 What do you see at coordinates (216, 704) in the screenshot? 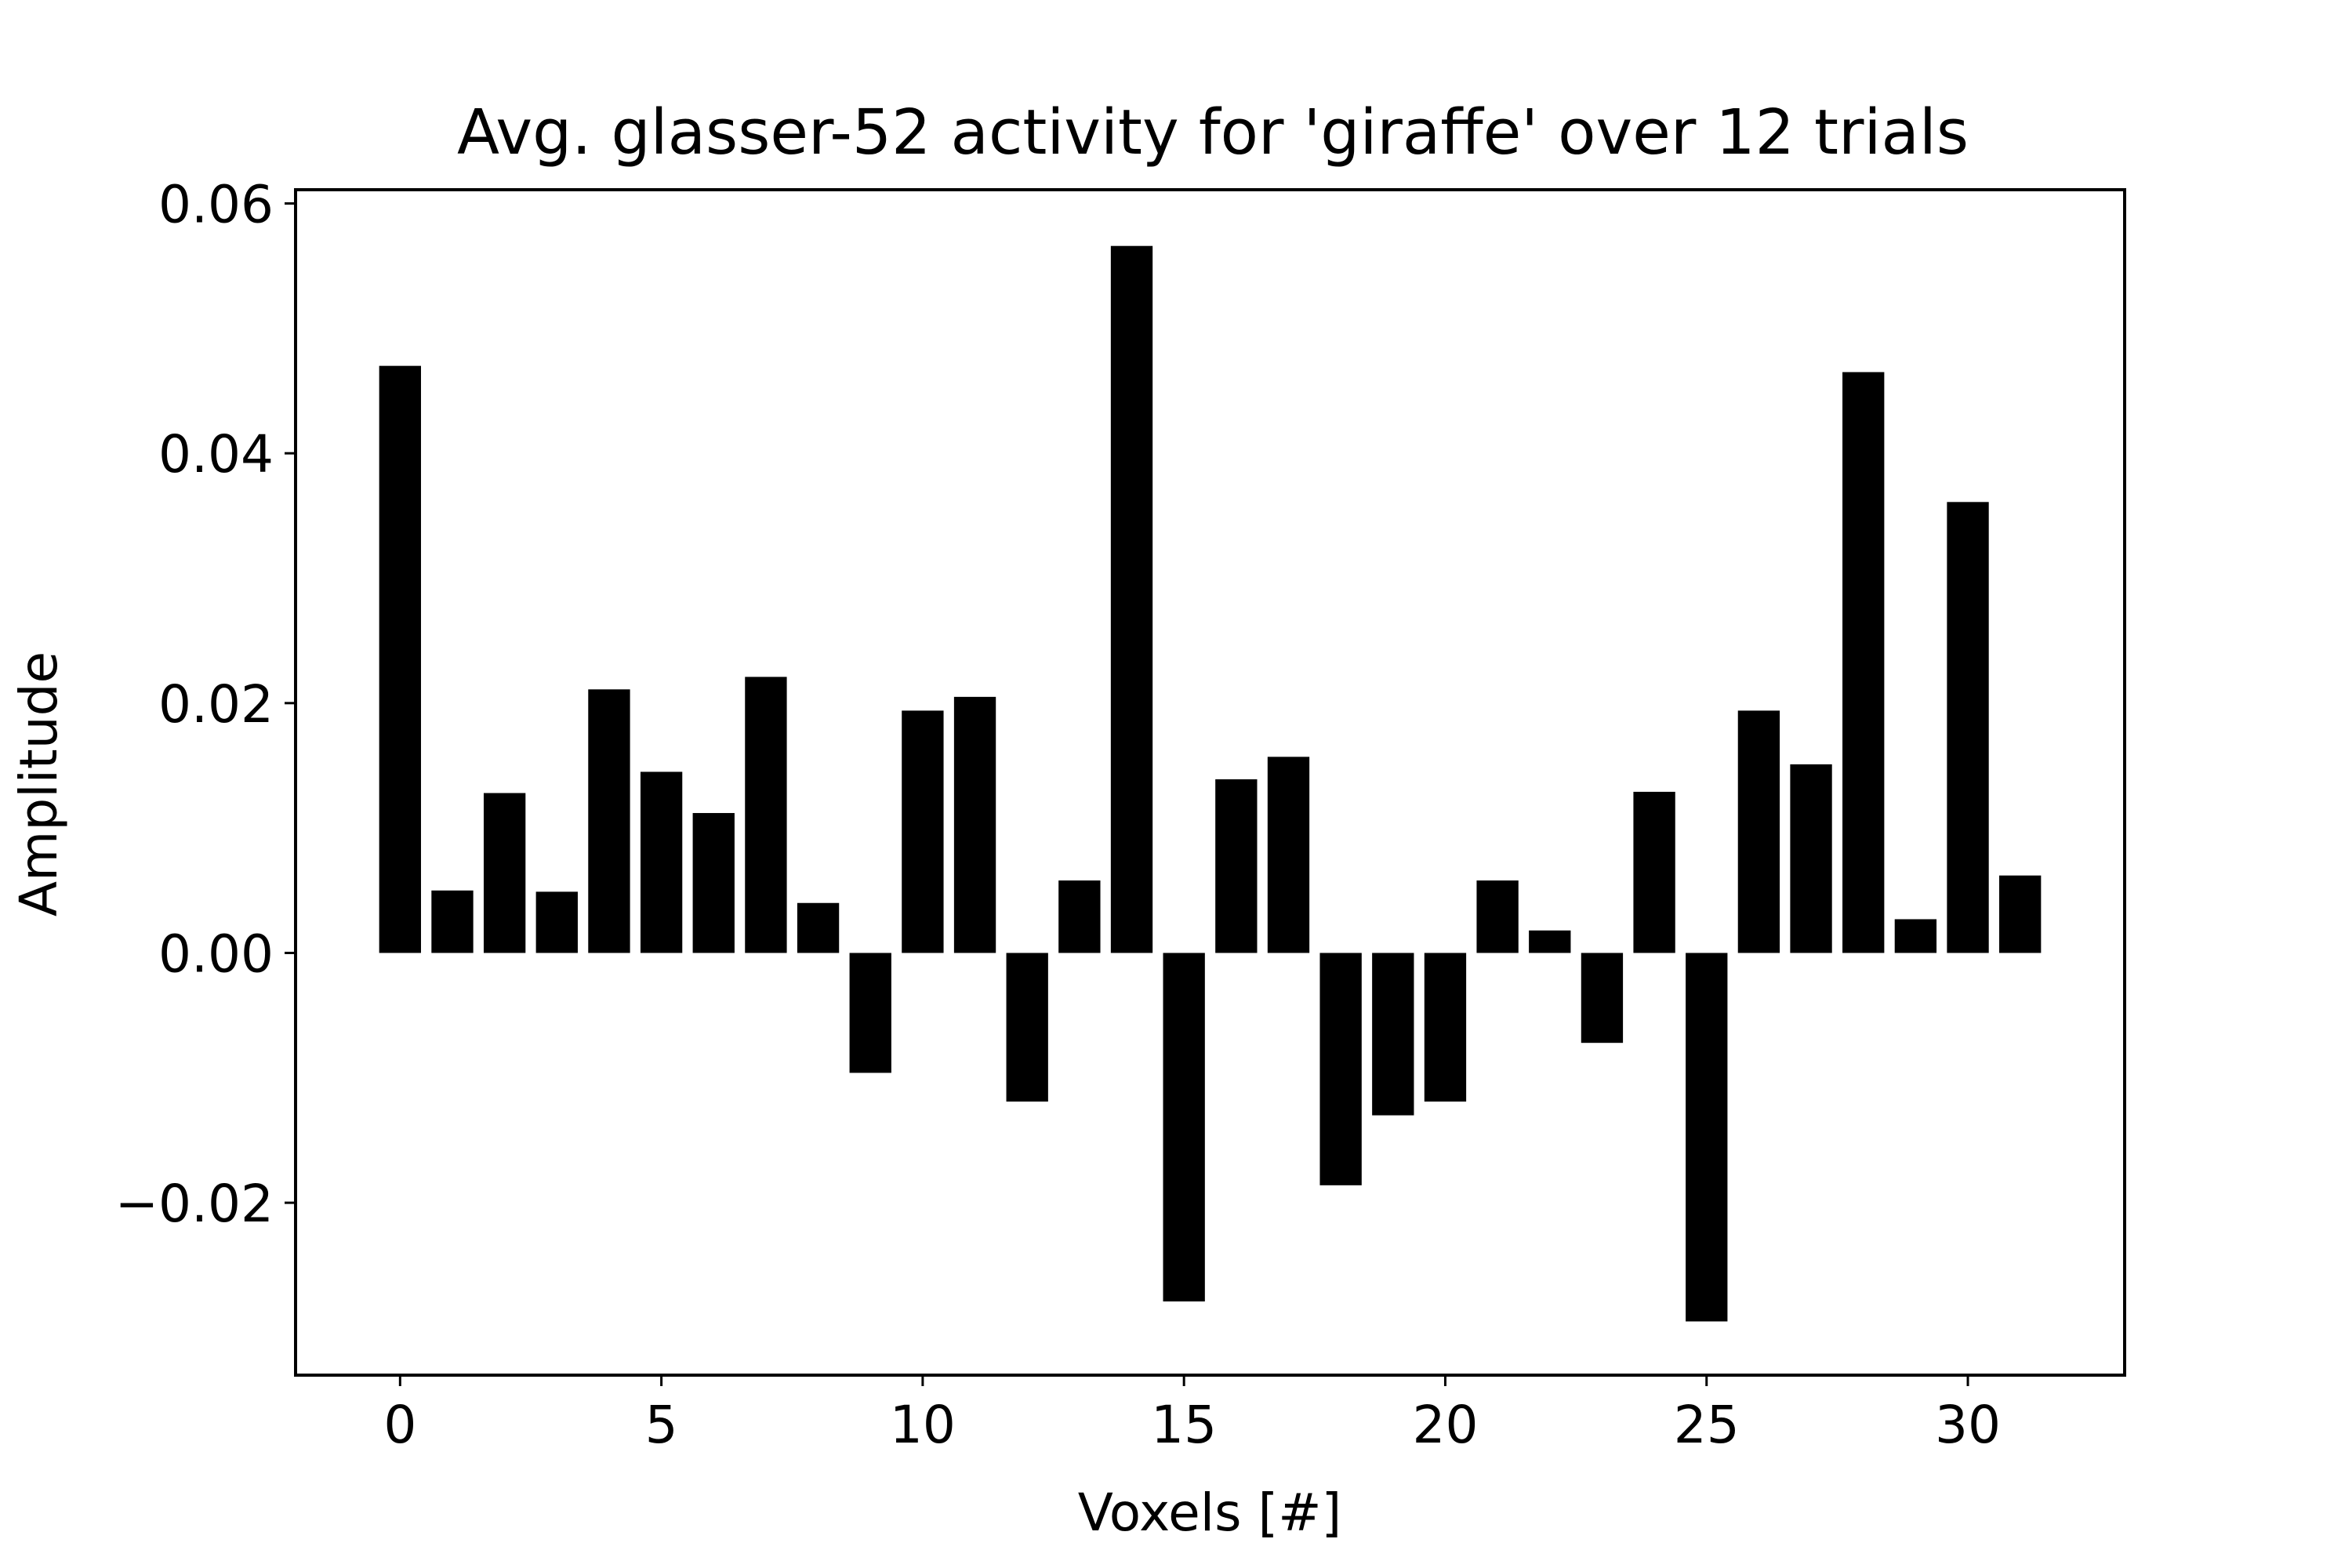
I see `y-tick-label: 0.02` at bounding box center [216, 704].